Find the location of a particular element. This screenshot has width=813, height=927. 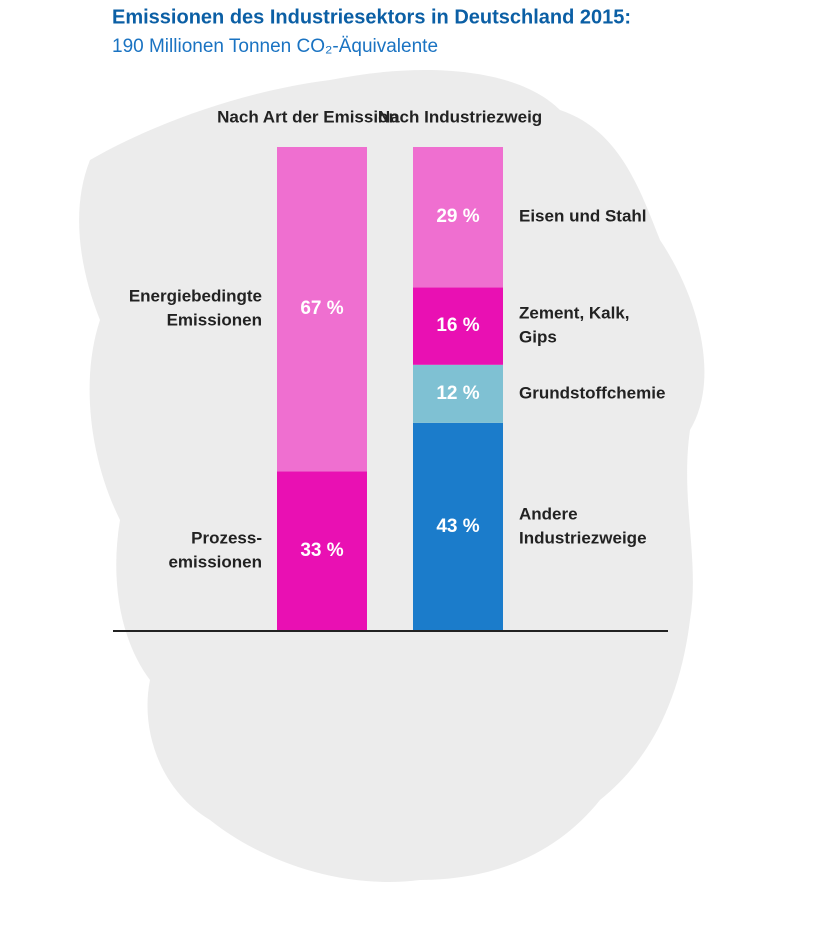

value-label: 33 % is located at coordinates (321, 550).